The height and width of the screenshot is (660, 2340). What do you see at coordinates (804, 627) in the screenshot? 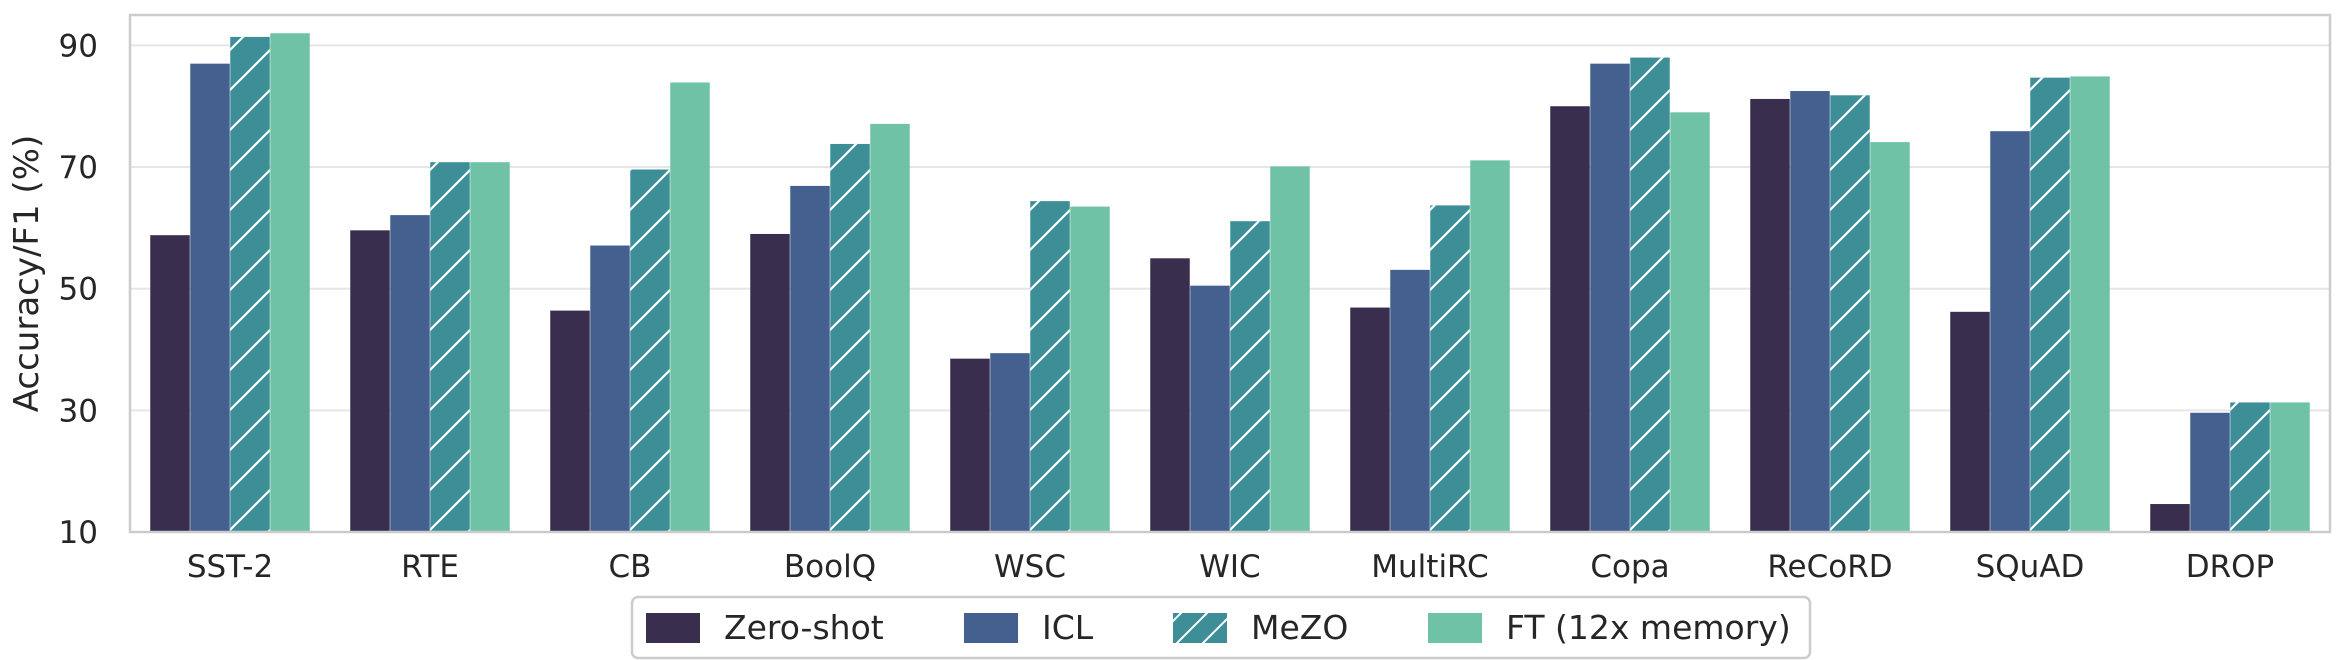
I see `legend-label-zero-shot: Zero-shot` at bounding box center [804, 627].